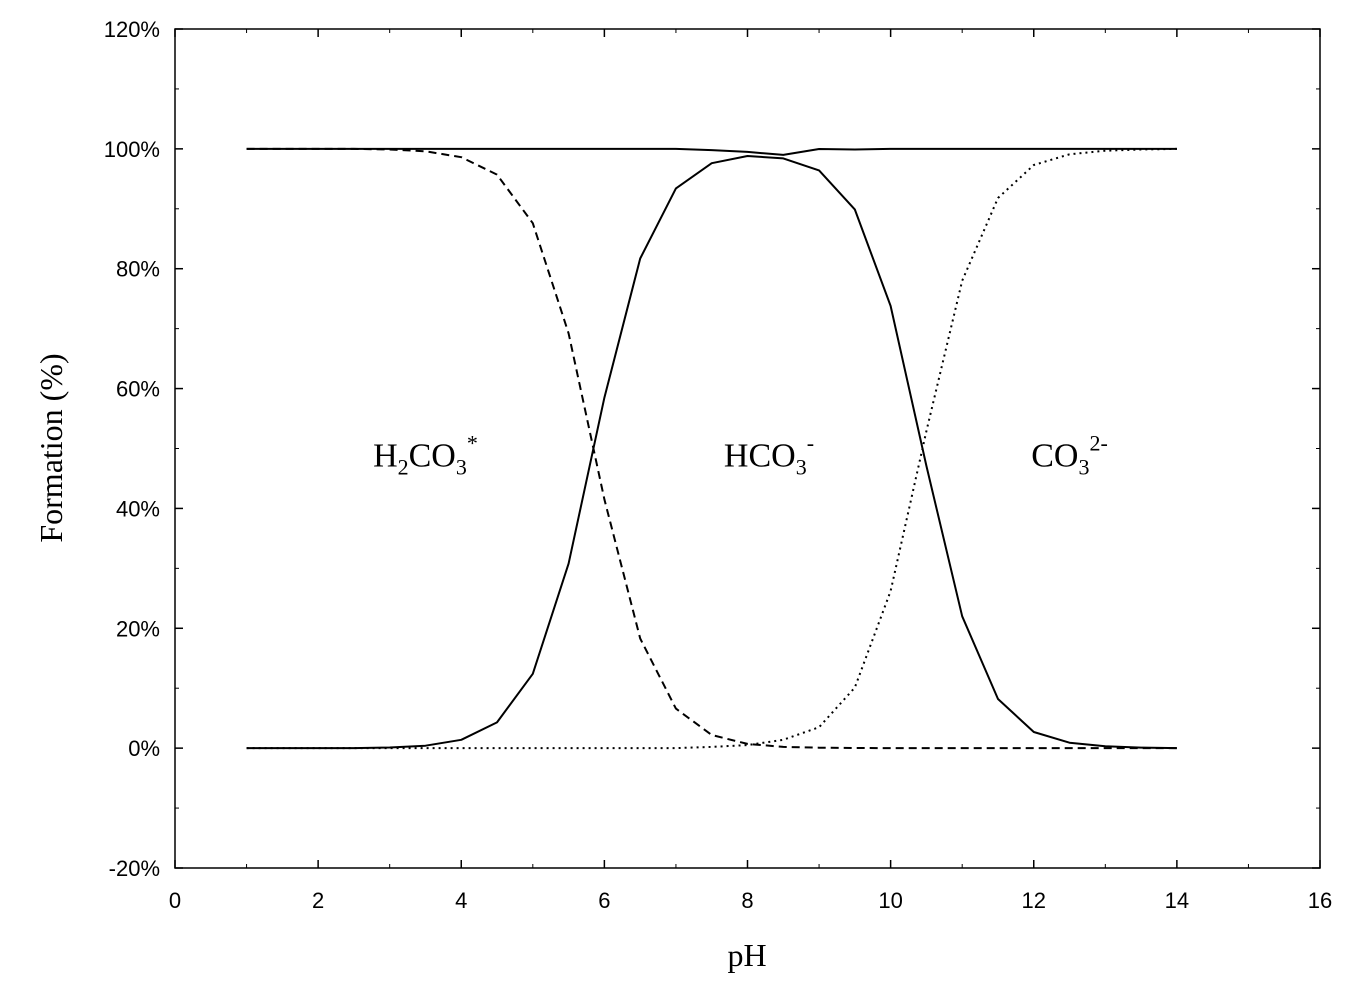 The height and width of the screenshot is (990, 1345). I want to click on y-tick-label: 20%, so click(138, 628).